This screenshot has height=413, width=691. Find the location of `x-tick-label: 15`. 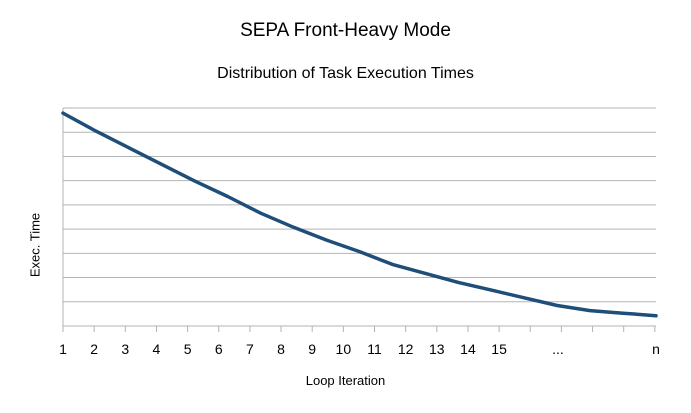

x-tick-label: 15 is located at coordinates (499, 349).